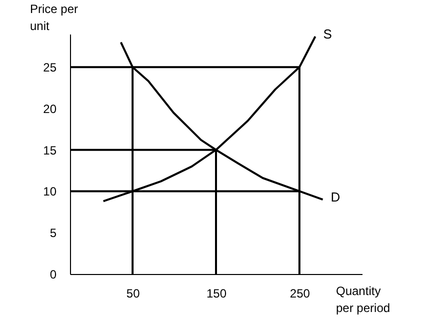 The image size is (422, 328). What do you see at coordinates (363, 299) in the screenshot?
I see `x-axis-title: Quantity per period` at bounding box center [363, 299].